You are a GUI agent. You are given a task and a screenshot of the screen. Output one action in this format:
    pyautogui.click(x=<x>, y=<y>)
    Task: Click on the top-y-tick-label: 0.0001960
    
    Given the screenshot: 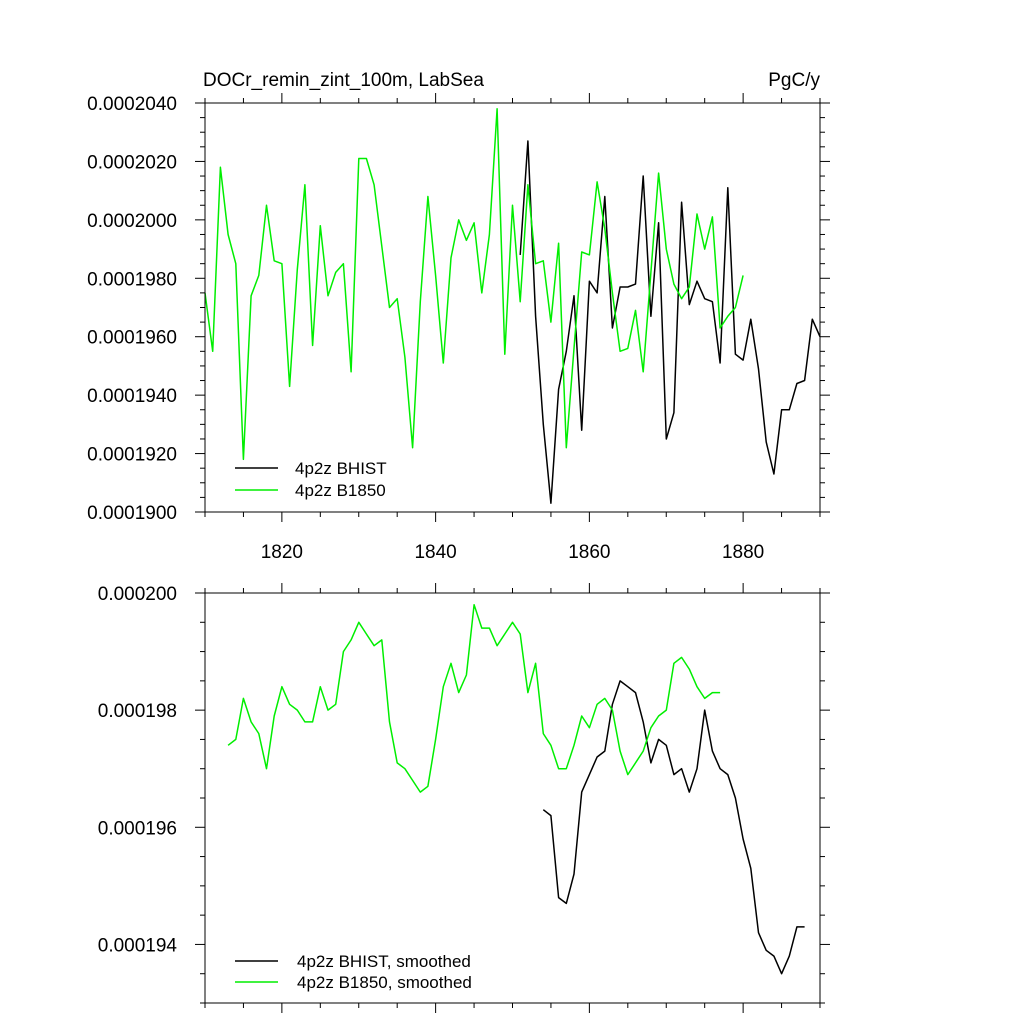 What is the action you would take?
    pyautogui.click(x=132, y=338)
    